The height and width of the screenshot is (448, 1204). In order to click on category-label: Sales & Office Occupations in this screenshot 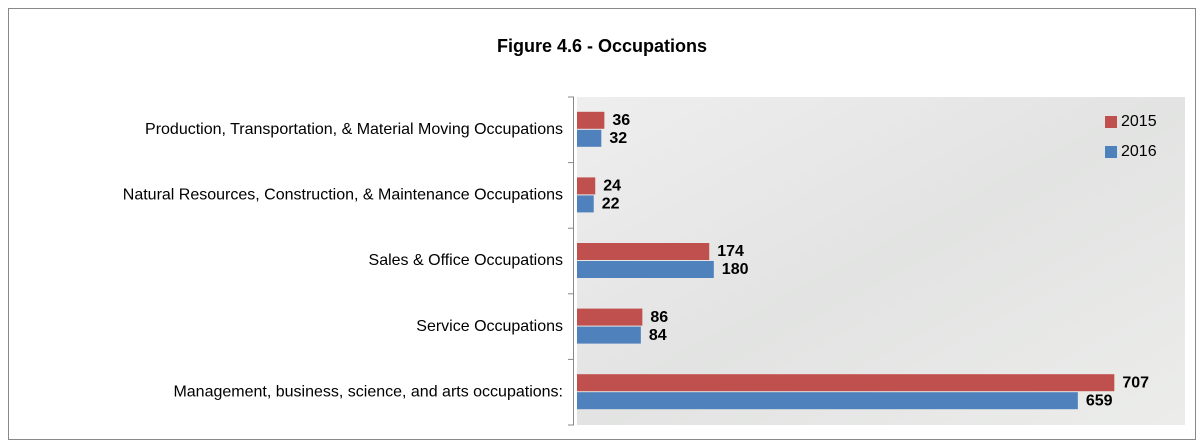, I will do `click(466, 260)`.